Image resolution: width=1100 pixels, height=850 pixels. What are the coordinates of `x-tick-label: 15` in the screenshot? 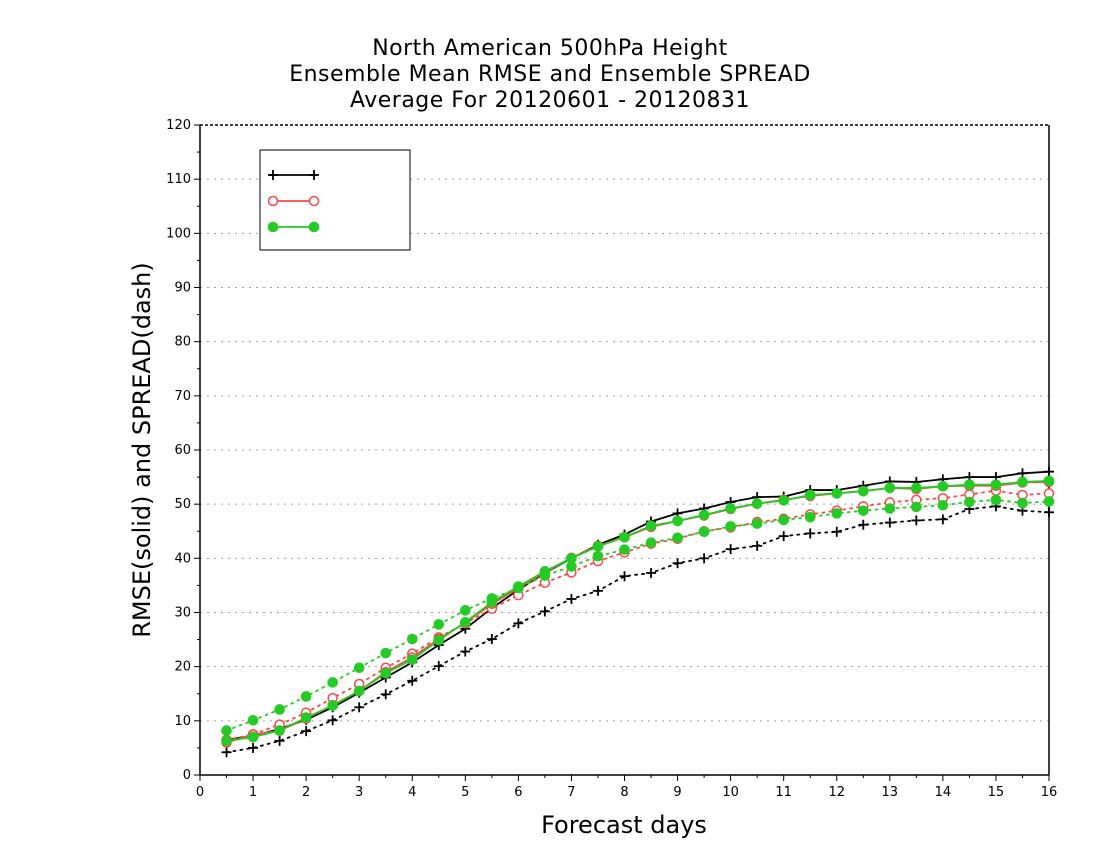 It's located at (996, 792).